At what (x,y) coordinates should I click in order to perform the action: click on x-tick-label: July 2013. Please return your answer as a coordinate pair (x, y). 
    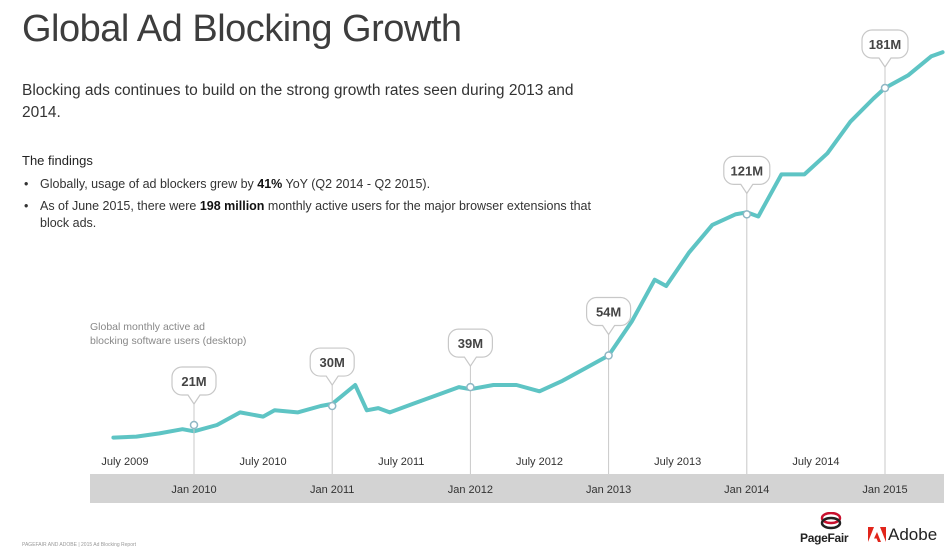
    Looking at the image, I should click on (677, 462).